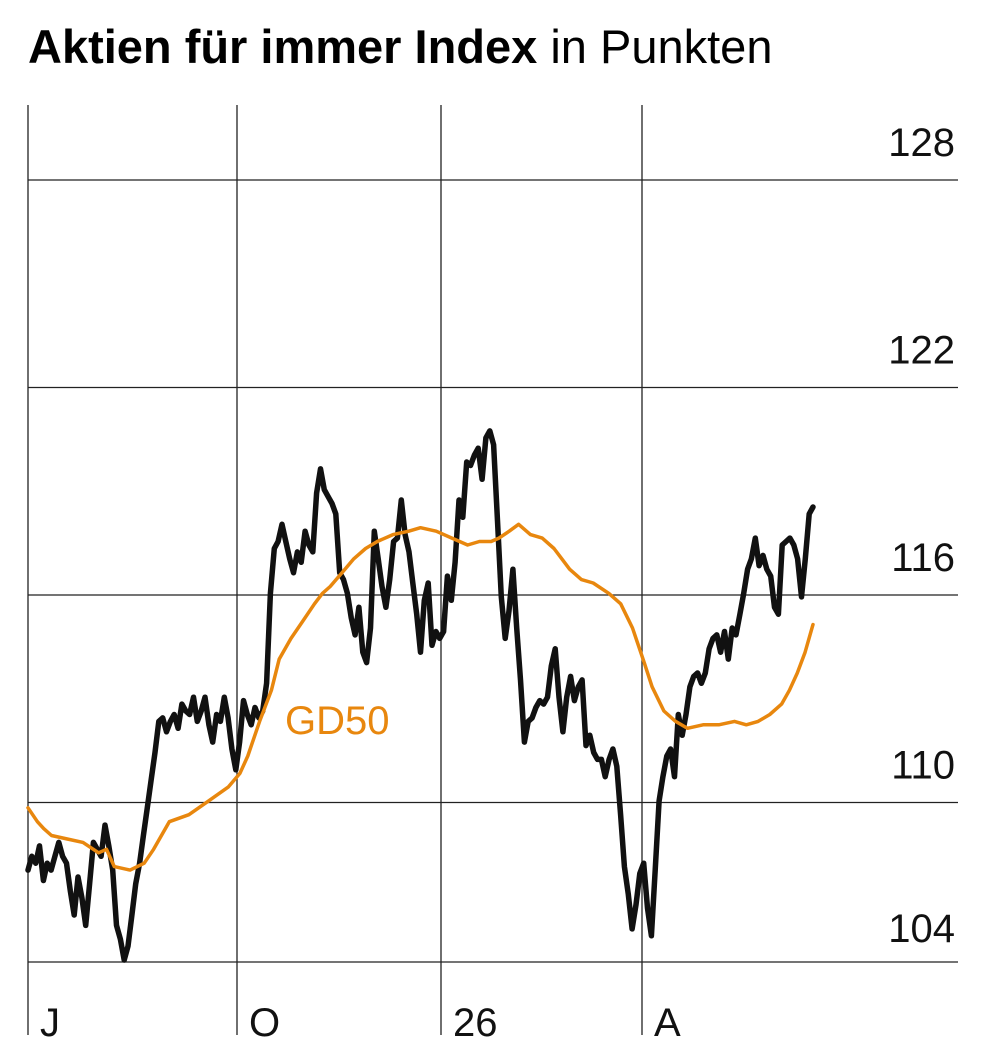 Image resolution: width=1000 pixels, height=1063 pixels. Describe the element at coordinates (337, 721) in the screenshot. I see `series-label-gd50: GD50` at that location.